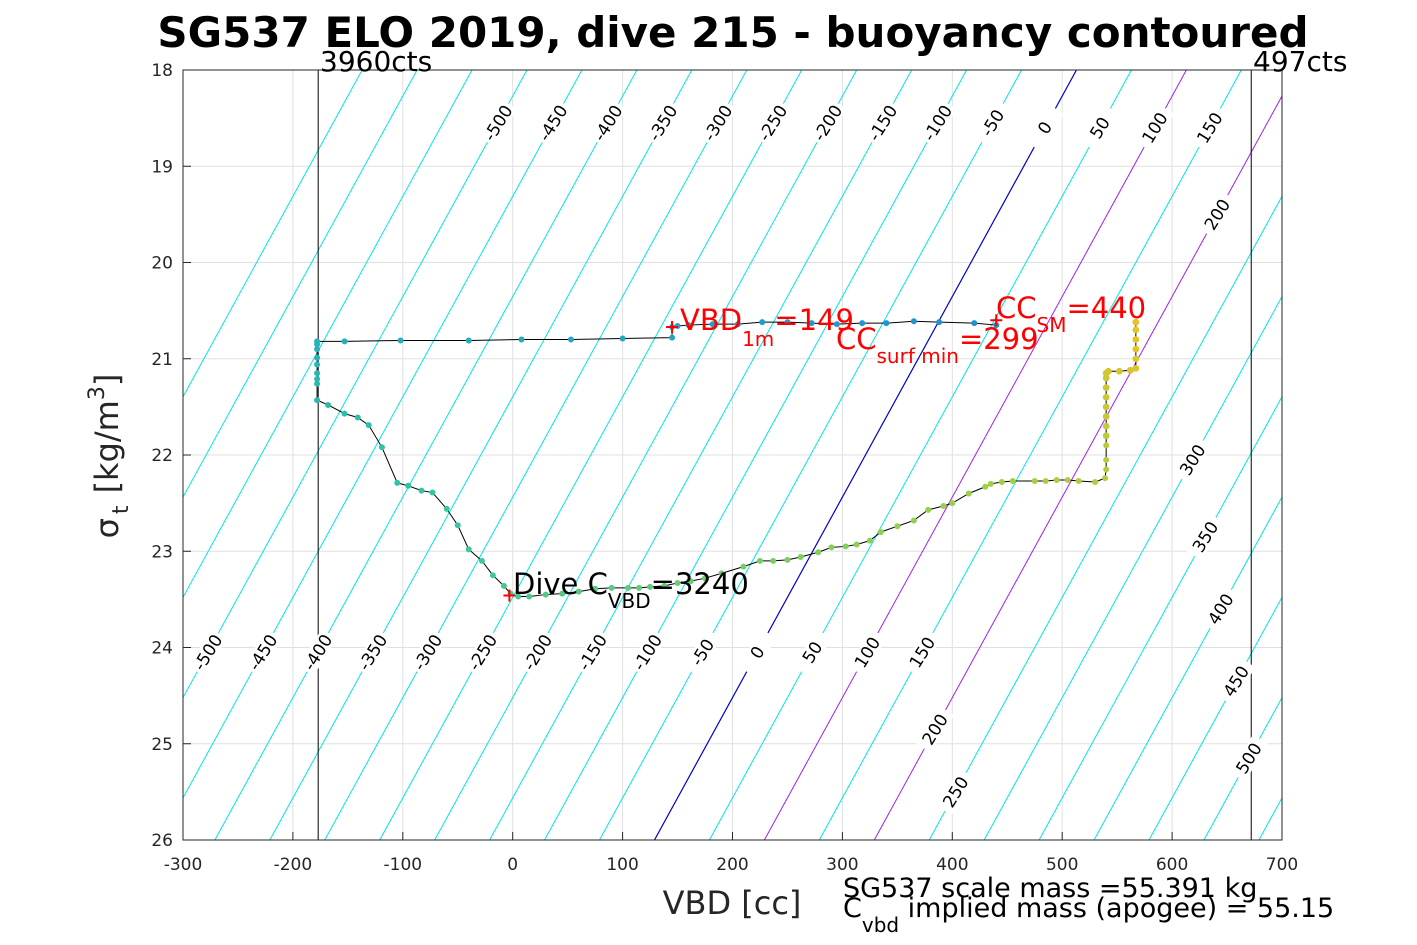 This screenshot has height=945, width=1417. I want to click on annotation-vbd-1m-tail: =149, so click(814, 320).